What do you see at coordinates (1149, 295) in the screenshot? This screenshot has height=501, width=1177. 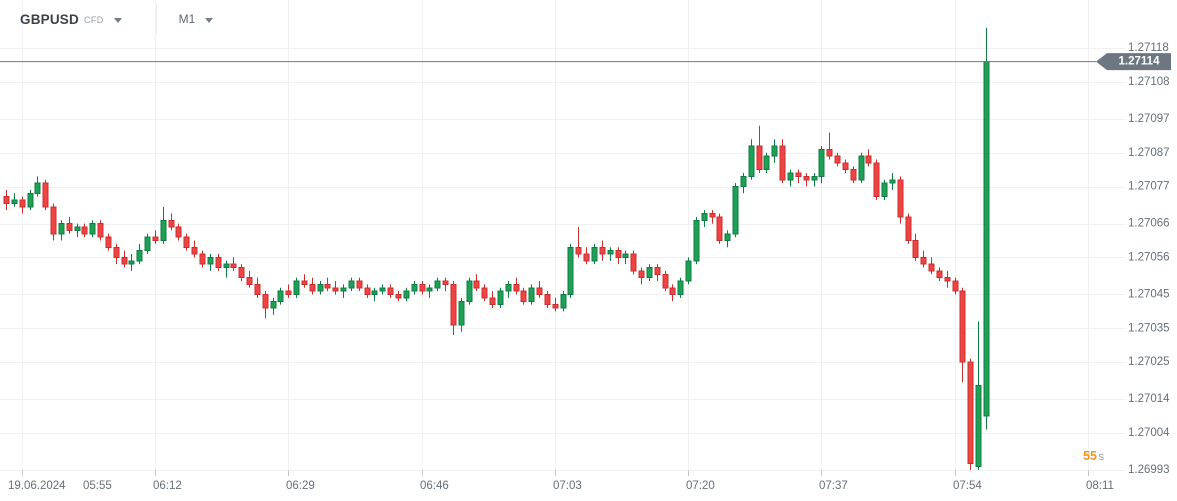 I see `svg-text: 1.27045` at bounding box center [1149, 295].